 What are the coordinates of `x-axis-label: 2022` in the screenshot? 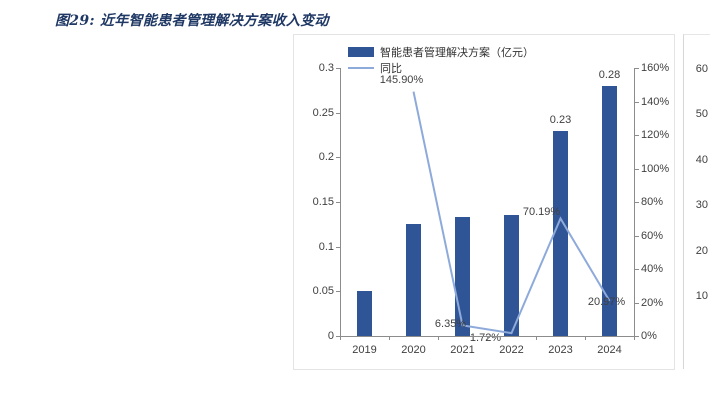 It's located at (511, 350).